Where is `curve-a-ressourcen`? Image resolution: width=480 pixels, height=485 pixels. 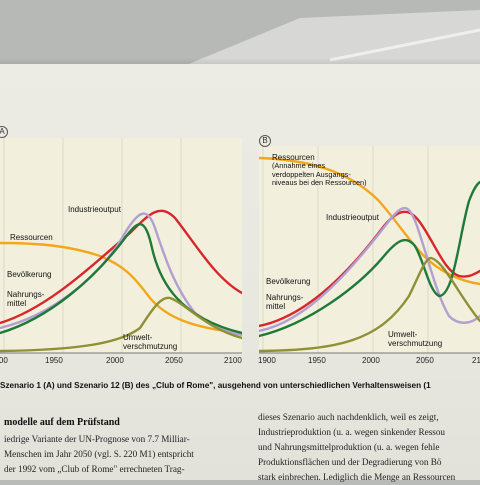
curve-a-ressourcen is located at coordinates (121, 288).